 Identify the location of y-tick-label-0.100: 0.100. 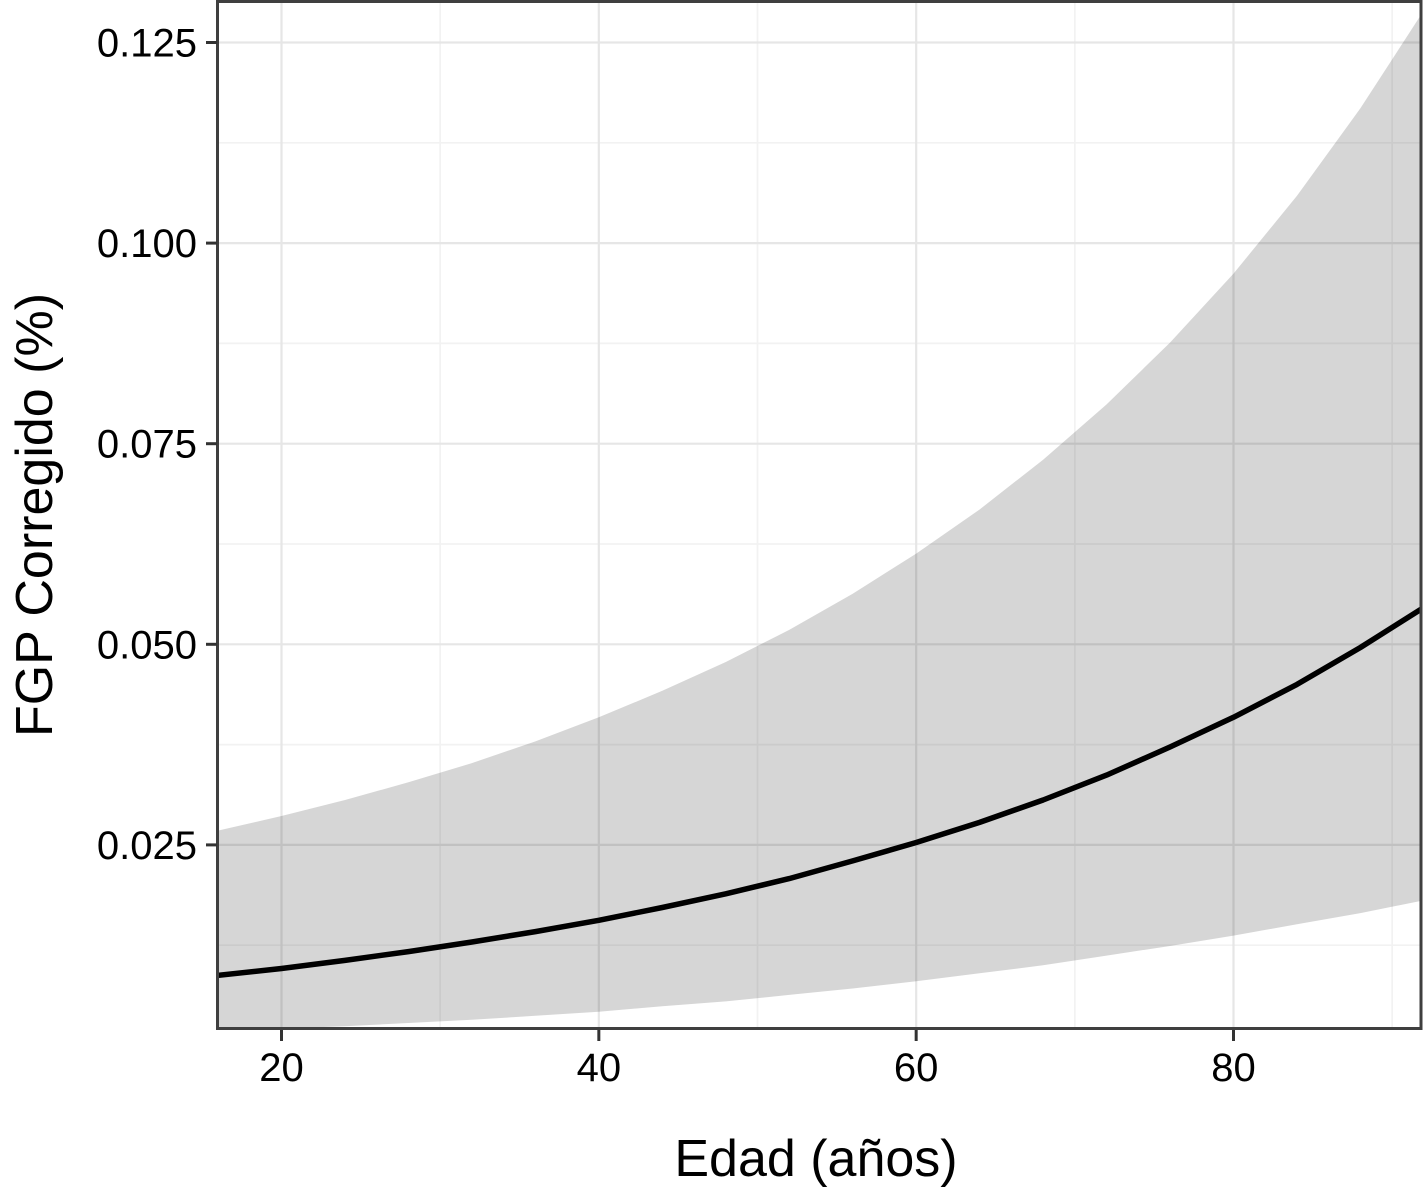
(147, 244).